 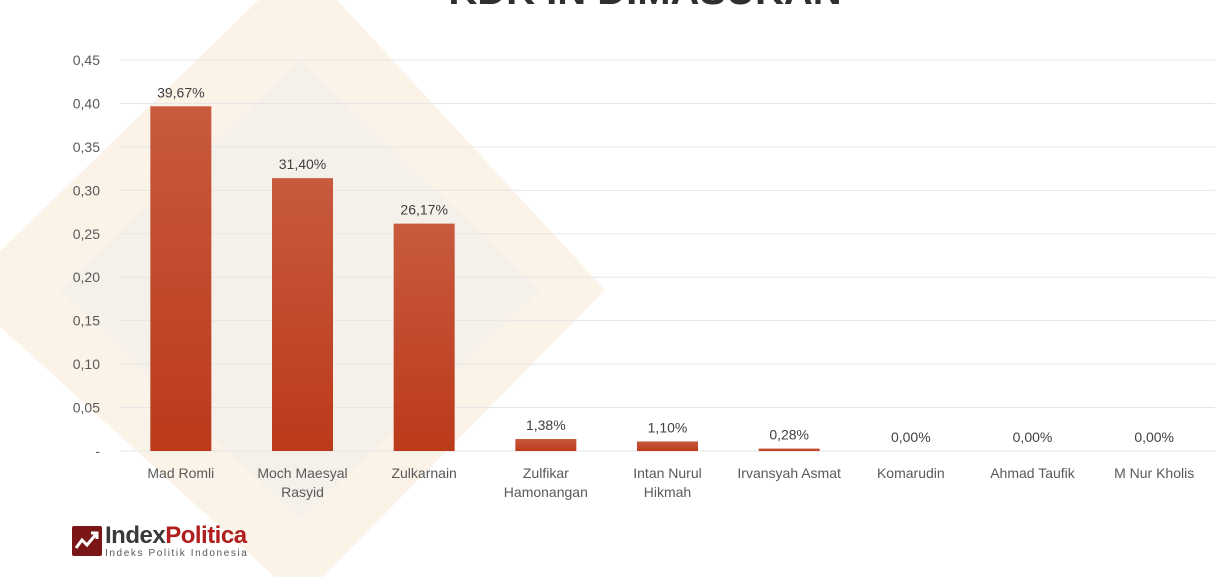 What do you see at coordinates (546, 425) in the screenshot?
I see `data-label: 1,38%` at bounding box center [546, 425].